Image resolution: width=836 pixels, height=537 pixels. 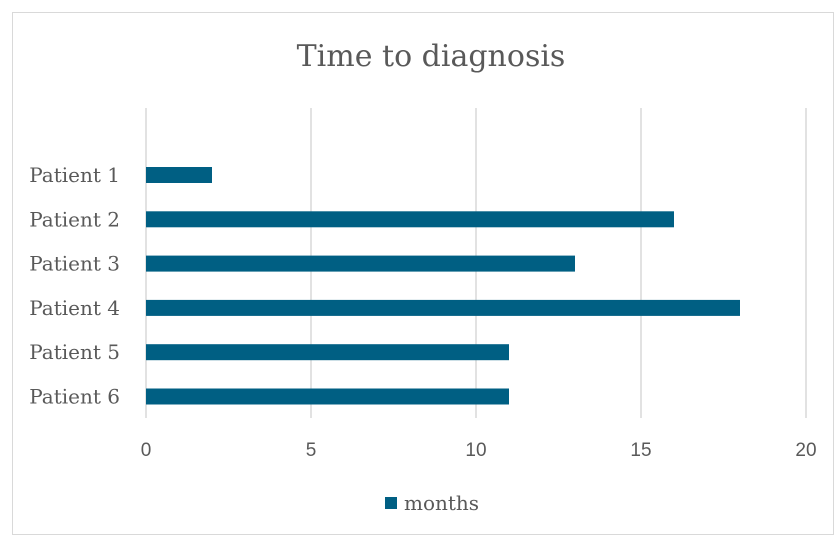 I want to click on category-label-1: Patient 1, so click(x=74, y=175).